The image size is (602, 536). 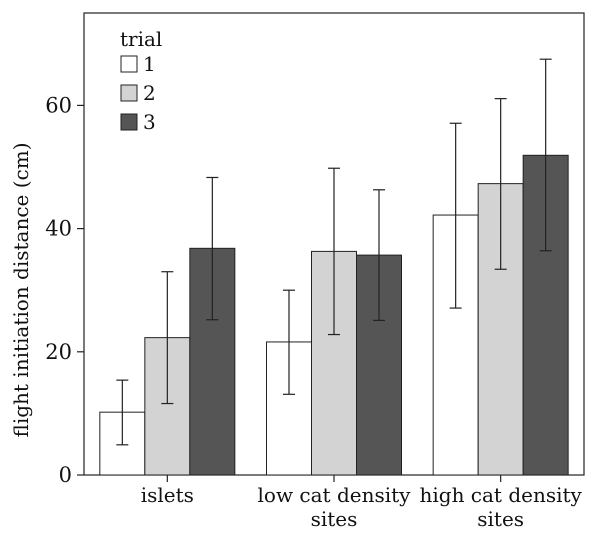 What do you see at coordinates (58, 229) in the screenshot?
I see `y-tick-label: 40` at bounding box center [58, 229].